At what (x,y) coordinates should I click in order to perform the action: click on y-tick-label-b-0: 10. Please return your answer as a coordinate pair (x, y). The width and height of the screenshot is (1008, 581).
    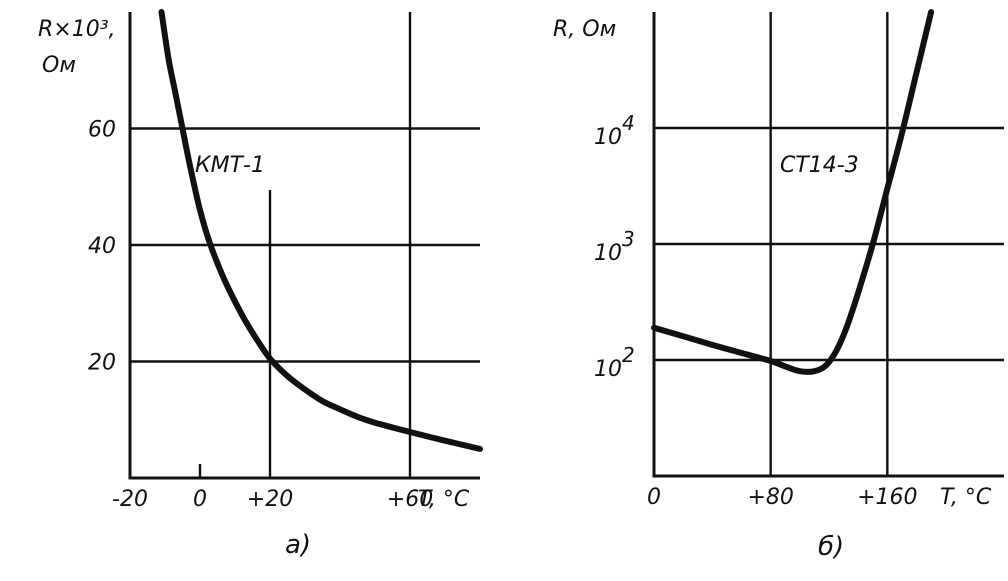
    Looking at the image, I should click on (608, 369).